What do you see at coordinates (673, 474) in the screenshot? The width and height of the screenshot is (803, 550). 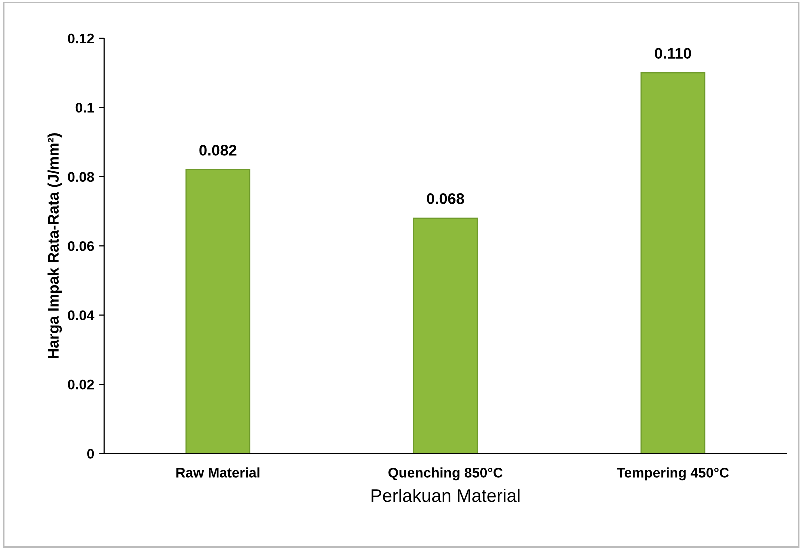 I see `x-tick-label: Tempering 450°C` at bounding box center [673, 474].